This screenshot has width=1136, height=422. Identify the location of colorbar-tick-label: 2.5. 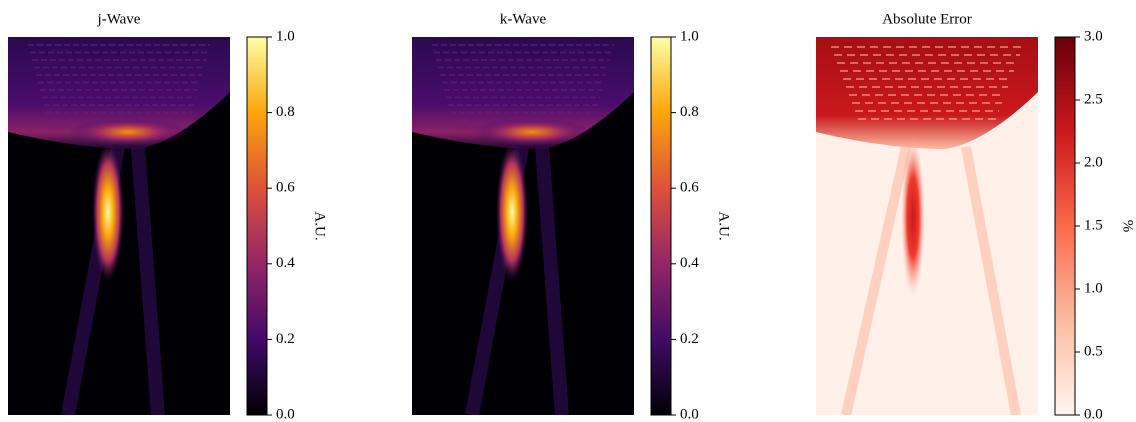
(1093, 99).